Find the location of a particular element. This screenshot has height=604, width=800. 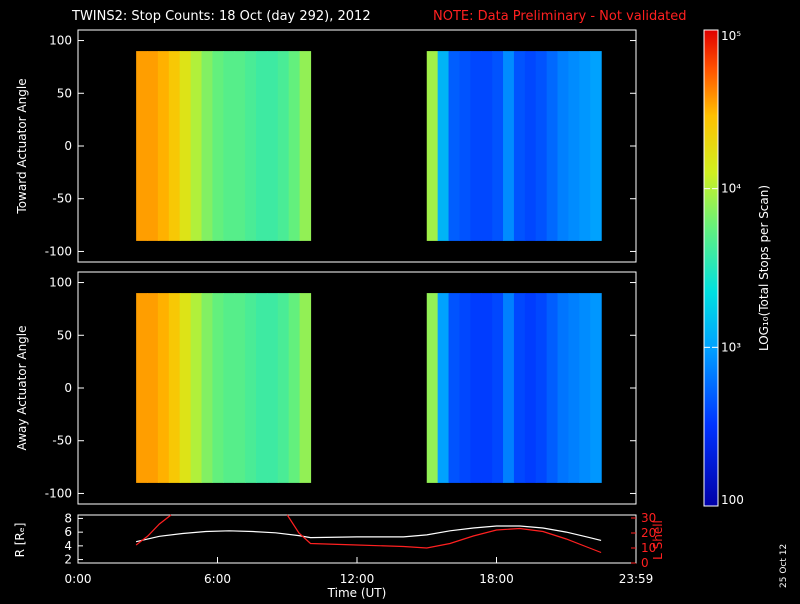

x-tick-label: 18:00 is located at coordinates (496, 579).